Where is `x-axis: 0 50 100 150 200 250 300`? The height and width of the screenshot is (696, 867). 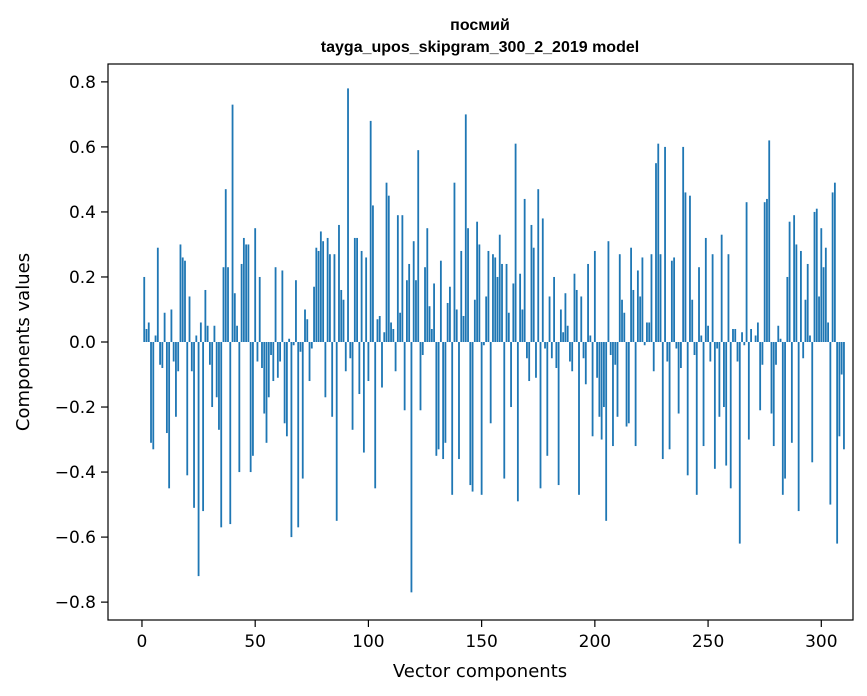 x-axis: 0 50 100 150 200 250 300 is located at coordinates (487, 636).